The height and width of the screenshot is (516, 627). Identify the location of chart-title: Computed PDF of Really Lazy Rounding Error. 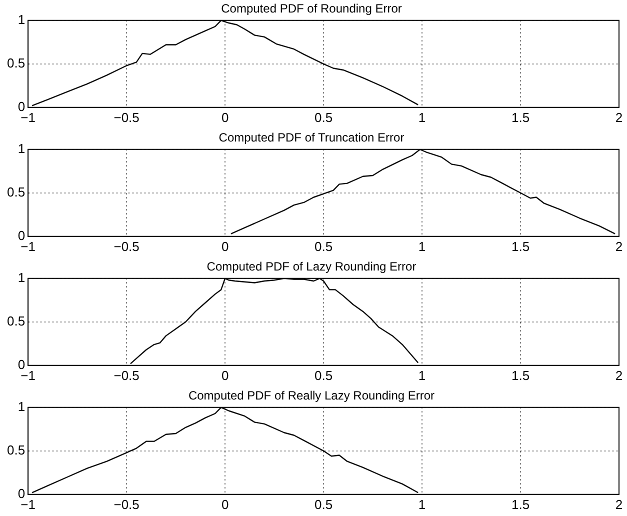
(311, 395).